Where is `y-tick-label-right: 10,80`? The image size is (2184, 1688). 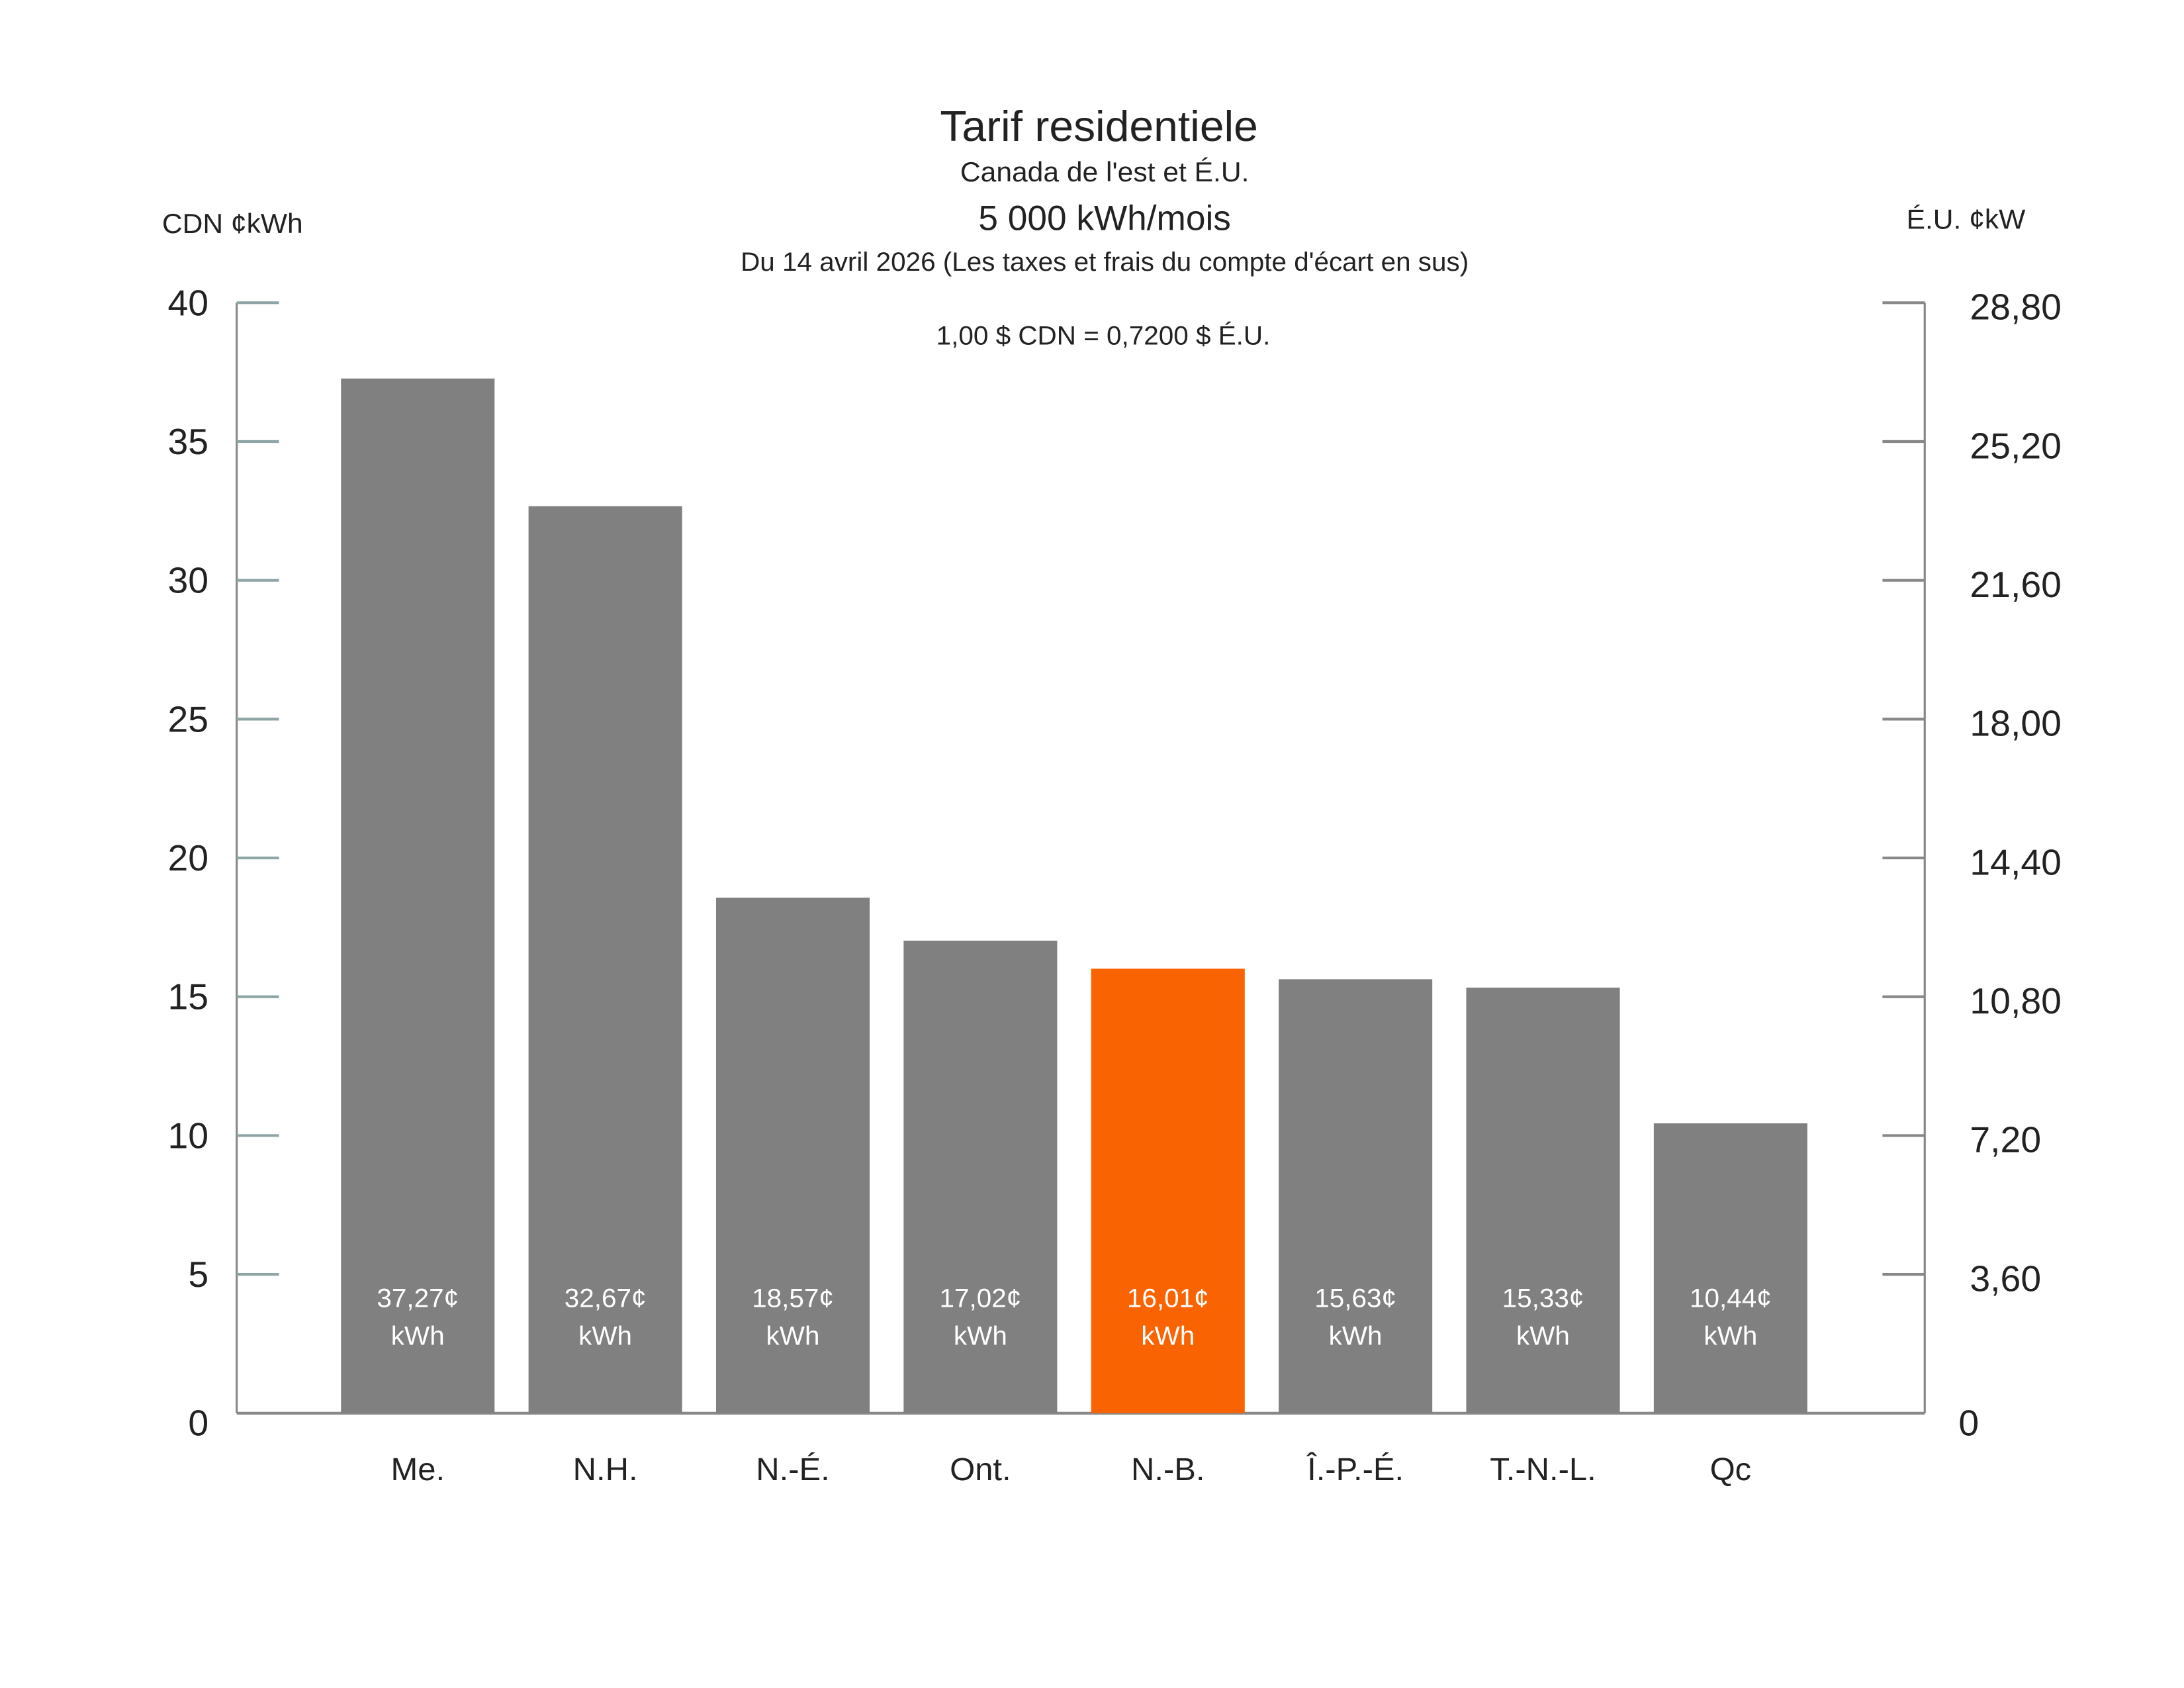 y-tick-label-right: 10,80 is located at coordinates (2016, 1000).